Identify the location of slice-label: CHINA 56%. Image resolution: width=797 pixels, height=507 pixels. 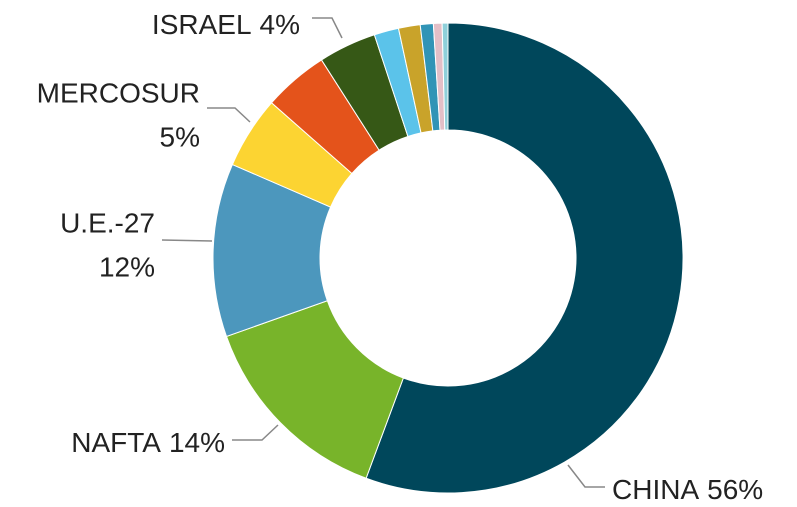
(687, 489).